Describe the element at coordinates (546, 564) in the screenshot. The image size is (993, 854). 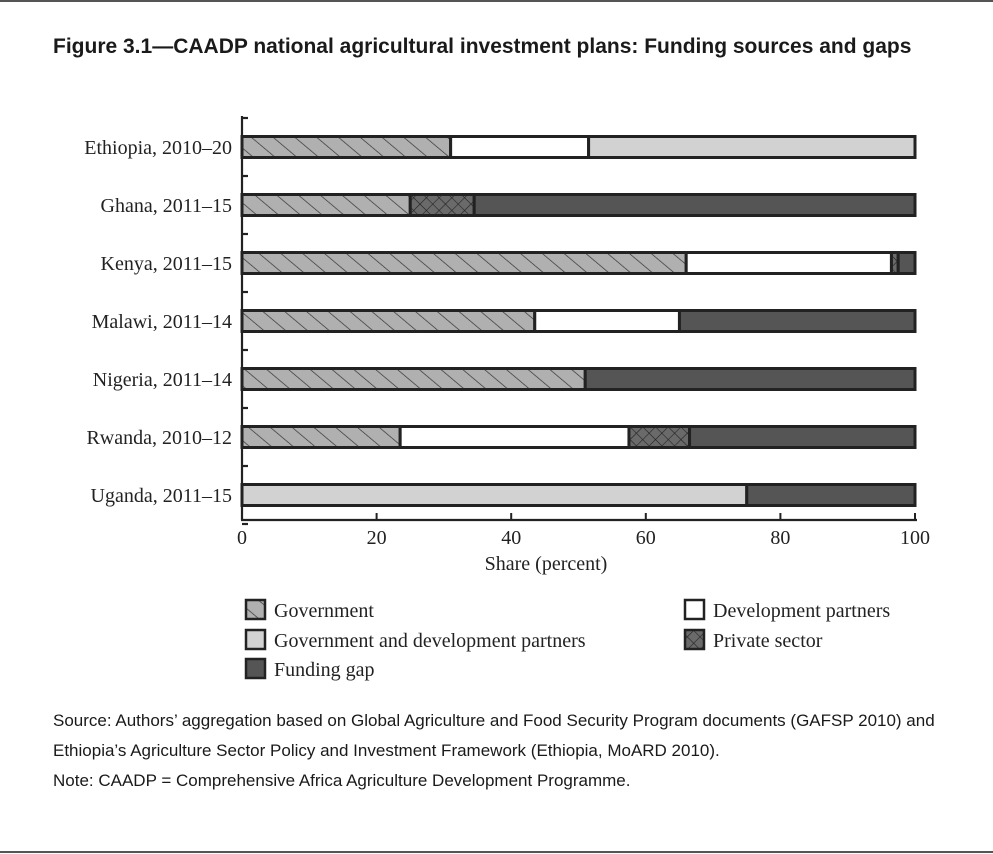
I see `x-axis-label: Share (percent)` at that location.